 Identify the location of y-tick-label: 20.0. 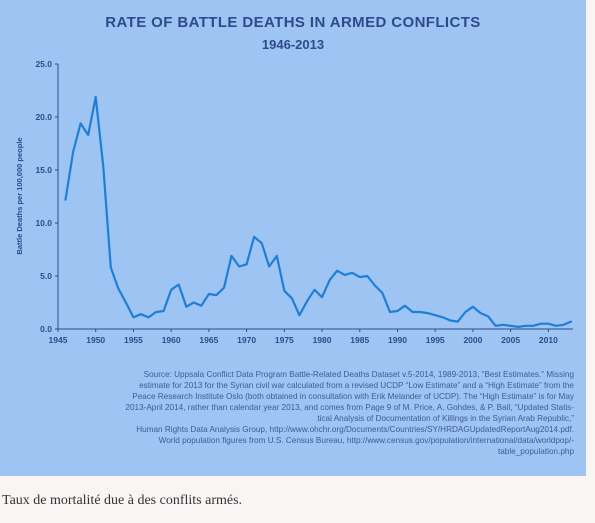
(43, 117).